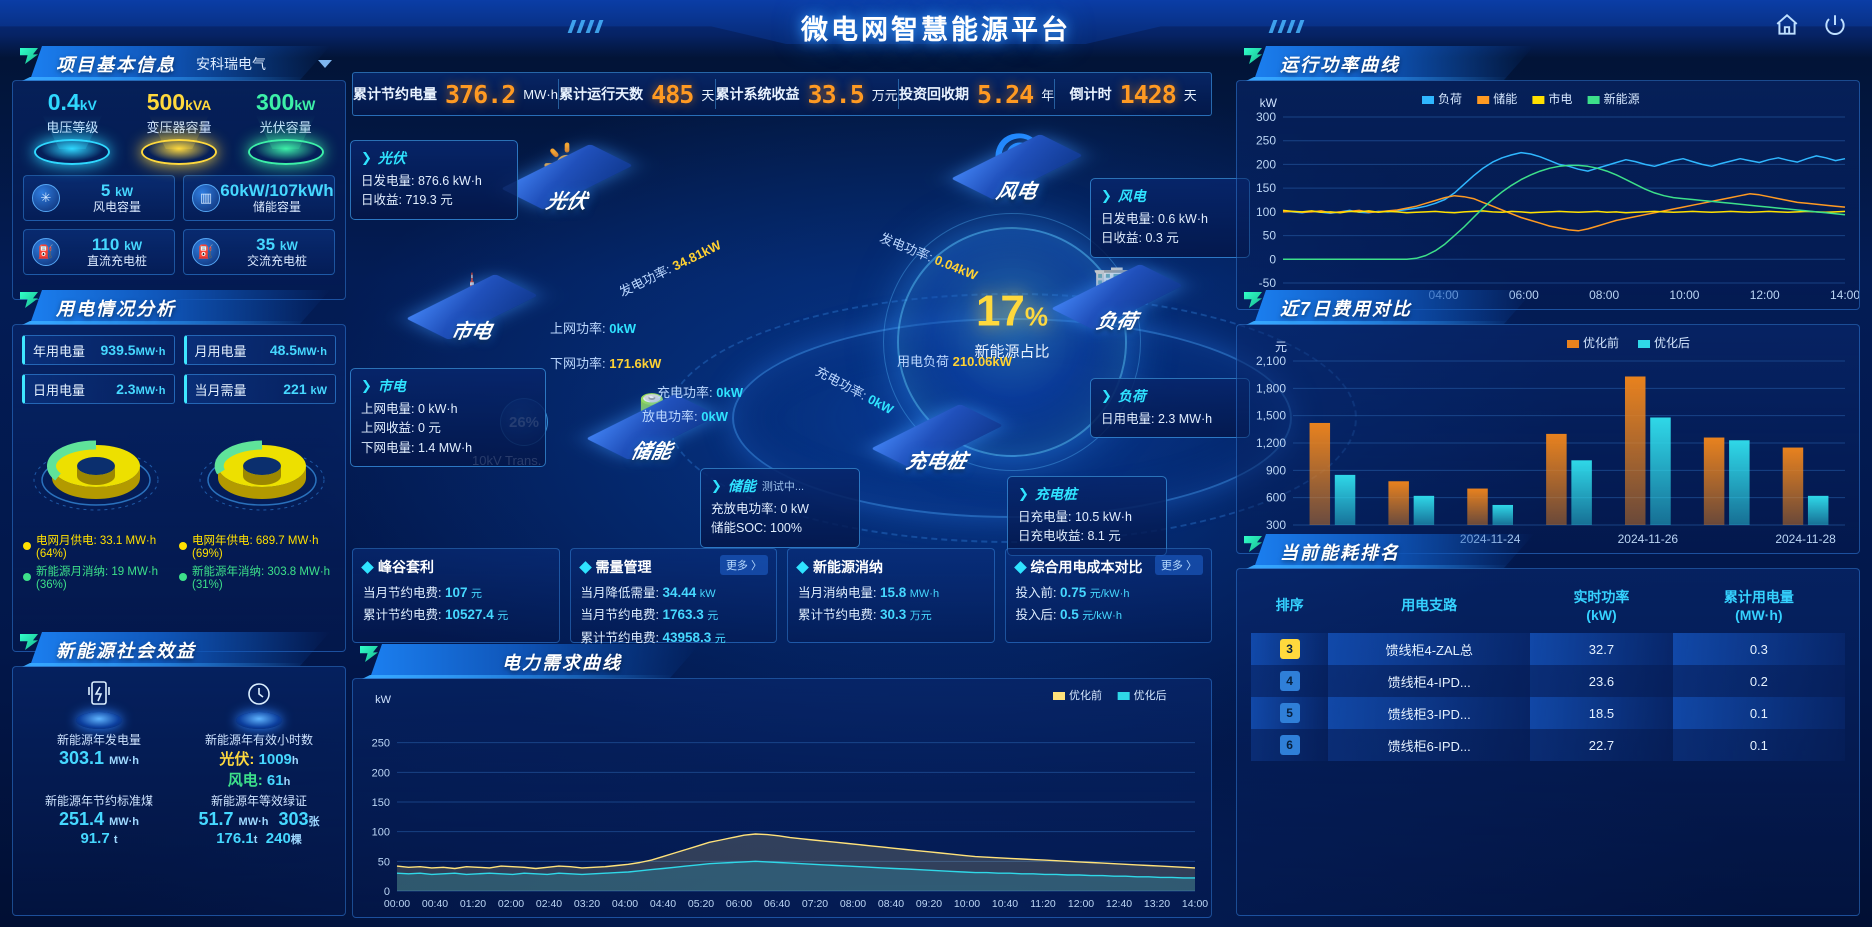 The image size is (1872, 927). Describe the element at coordinates (739, 904) in the screenshot. I see `svg-text: 06:00` at that location.